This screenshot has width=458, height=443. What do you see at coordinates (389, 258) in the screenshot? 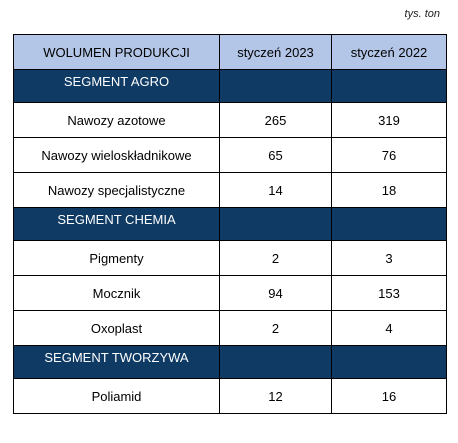
I see `row-value-2022: 3` at bounding box center [389, 258].